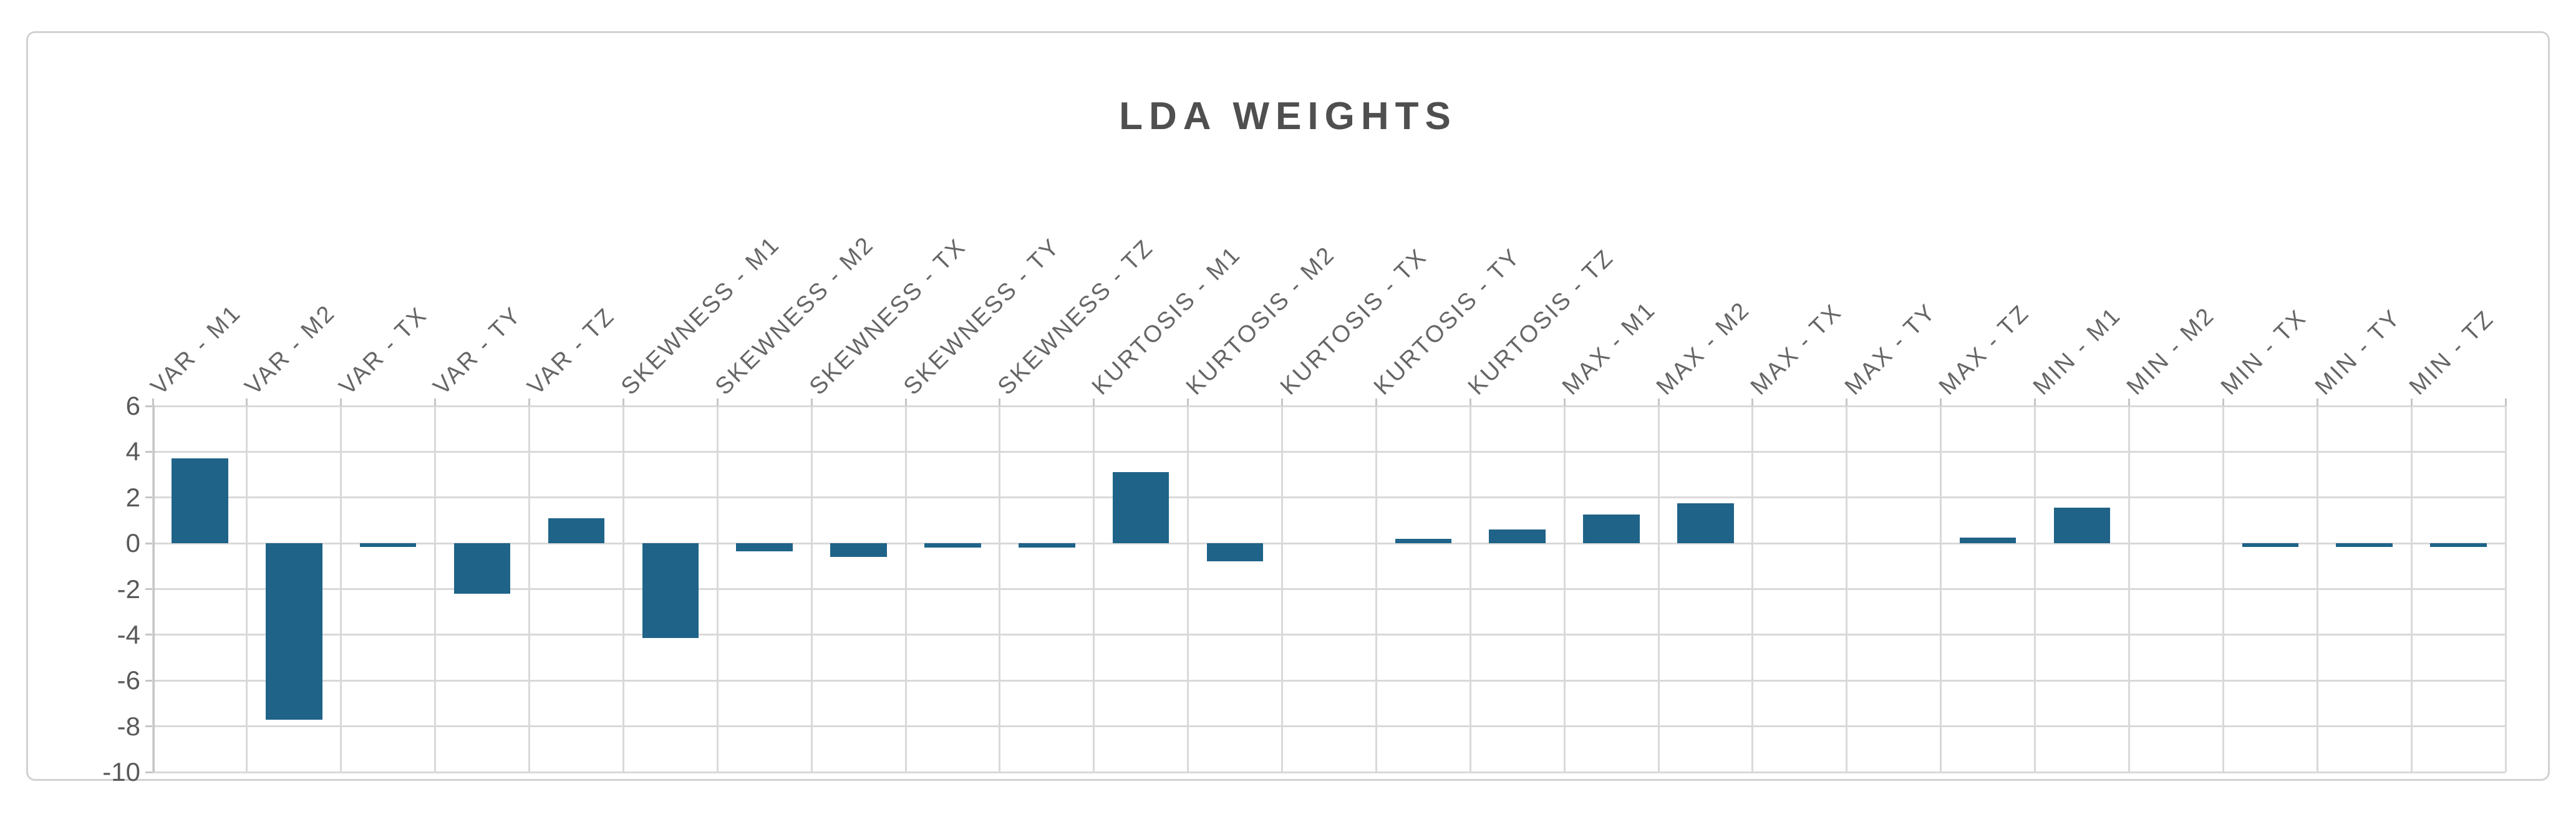 The image size is (2576, 817). I want to click on x-category-label: MAX - M2, so click(1703, 348).